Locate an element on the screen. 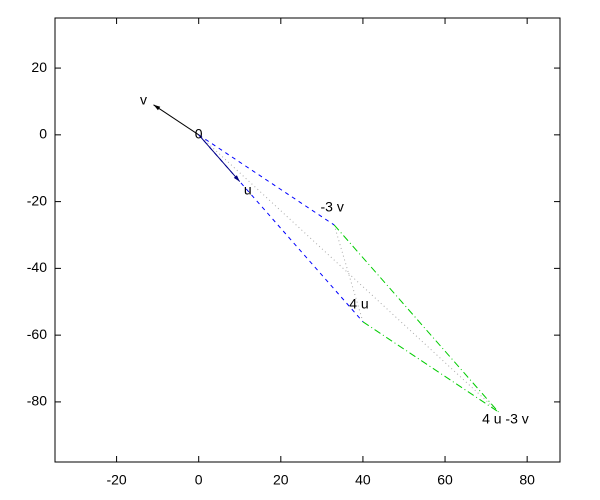 The image size is (600, 500). y-tick-label: 0 is located at coordinates (43, 134).